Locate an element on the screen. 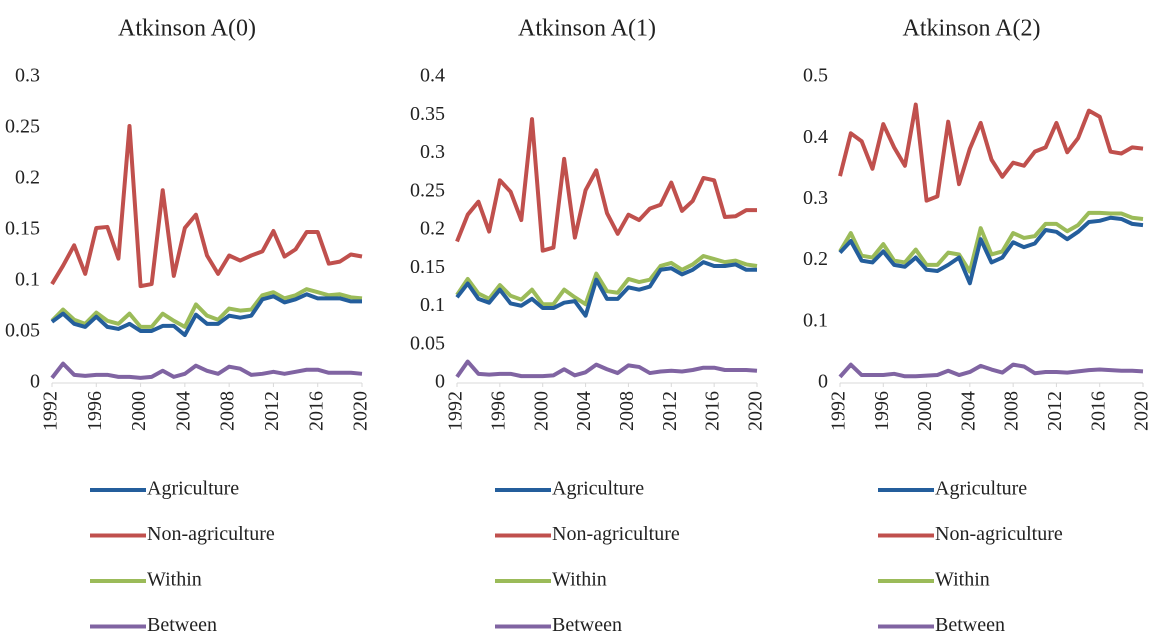 The image size is (1155, 636). y-tick-label: 0.5 is located at coordinates (815, 76).